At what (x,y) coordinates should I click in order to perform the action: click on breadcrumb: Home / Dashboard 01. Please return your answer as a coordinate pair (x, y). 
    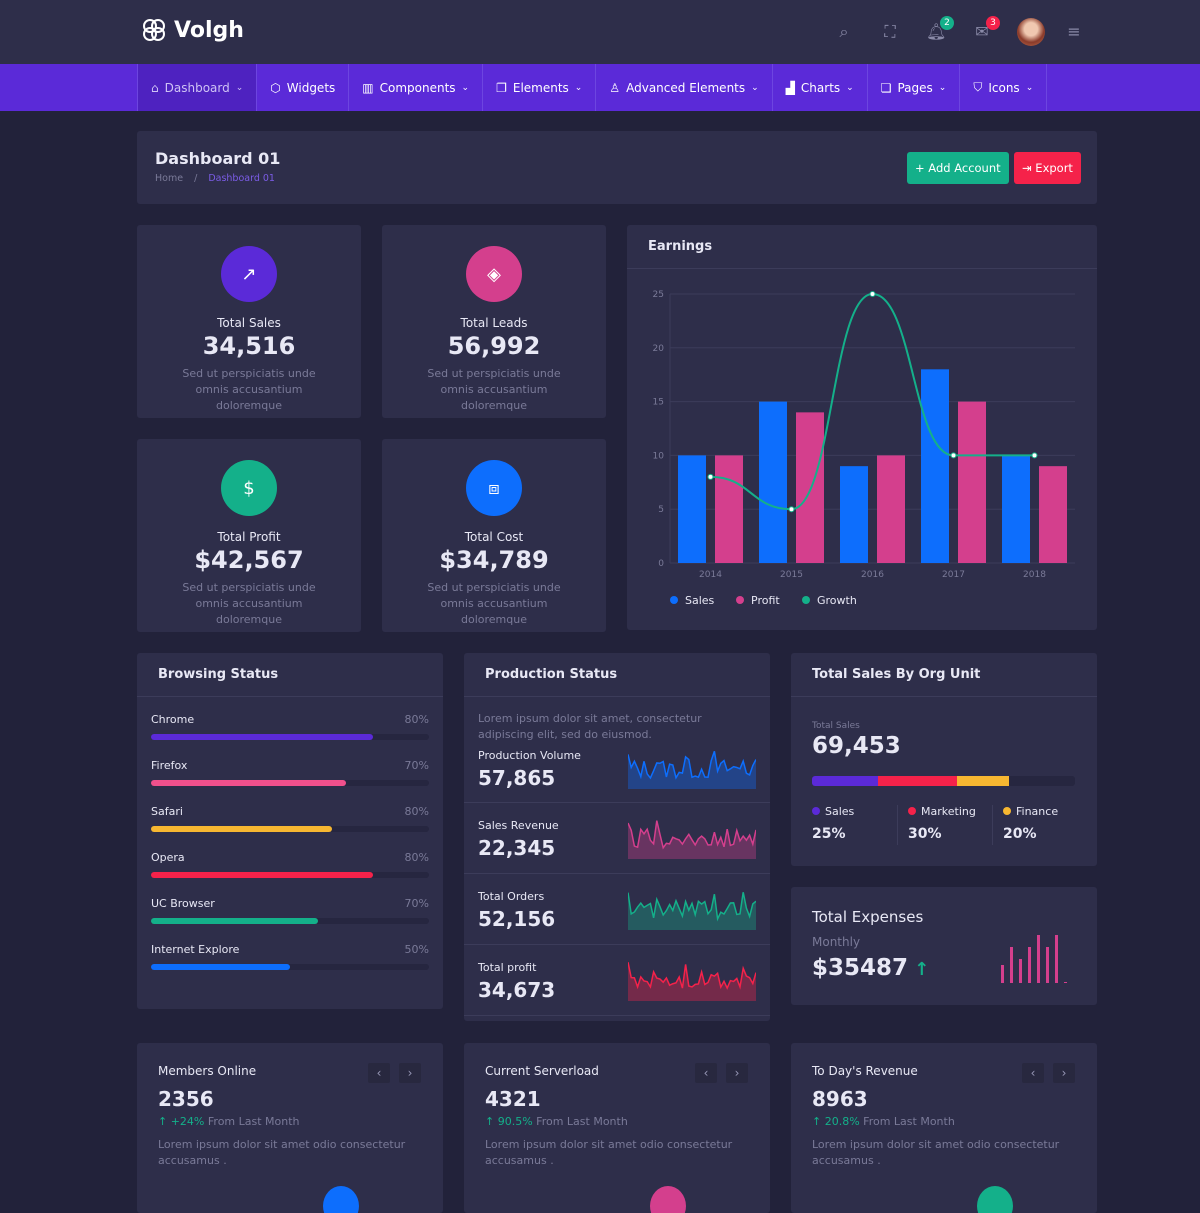
    Looking at the image, I should click on (215, 178).